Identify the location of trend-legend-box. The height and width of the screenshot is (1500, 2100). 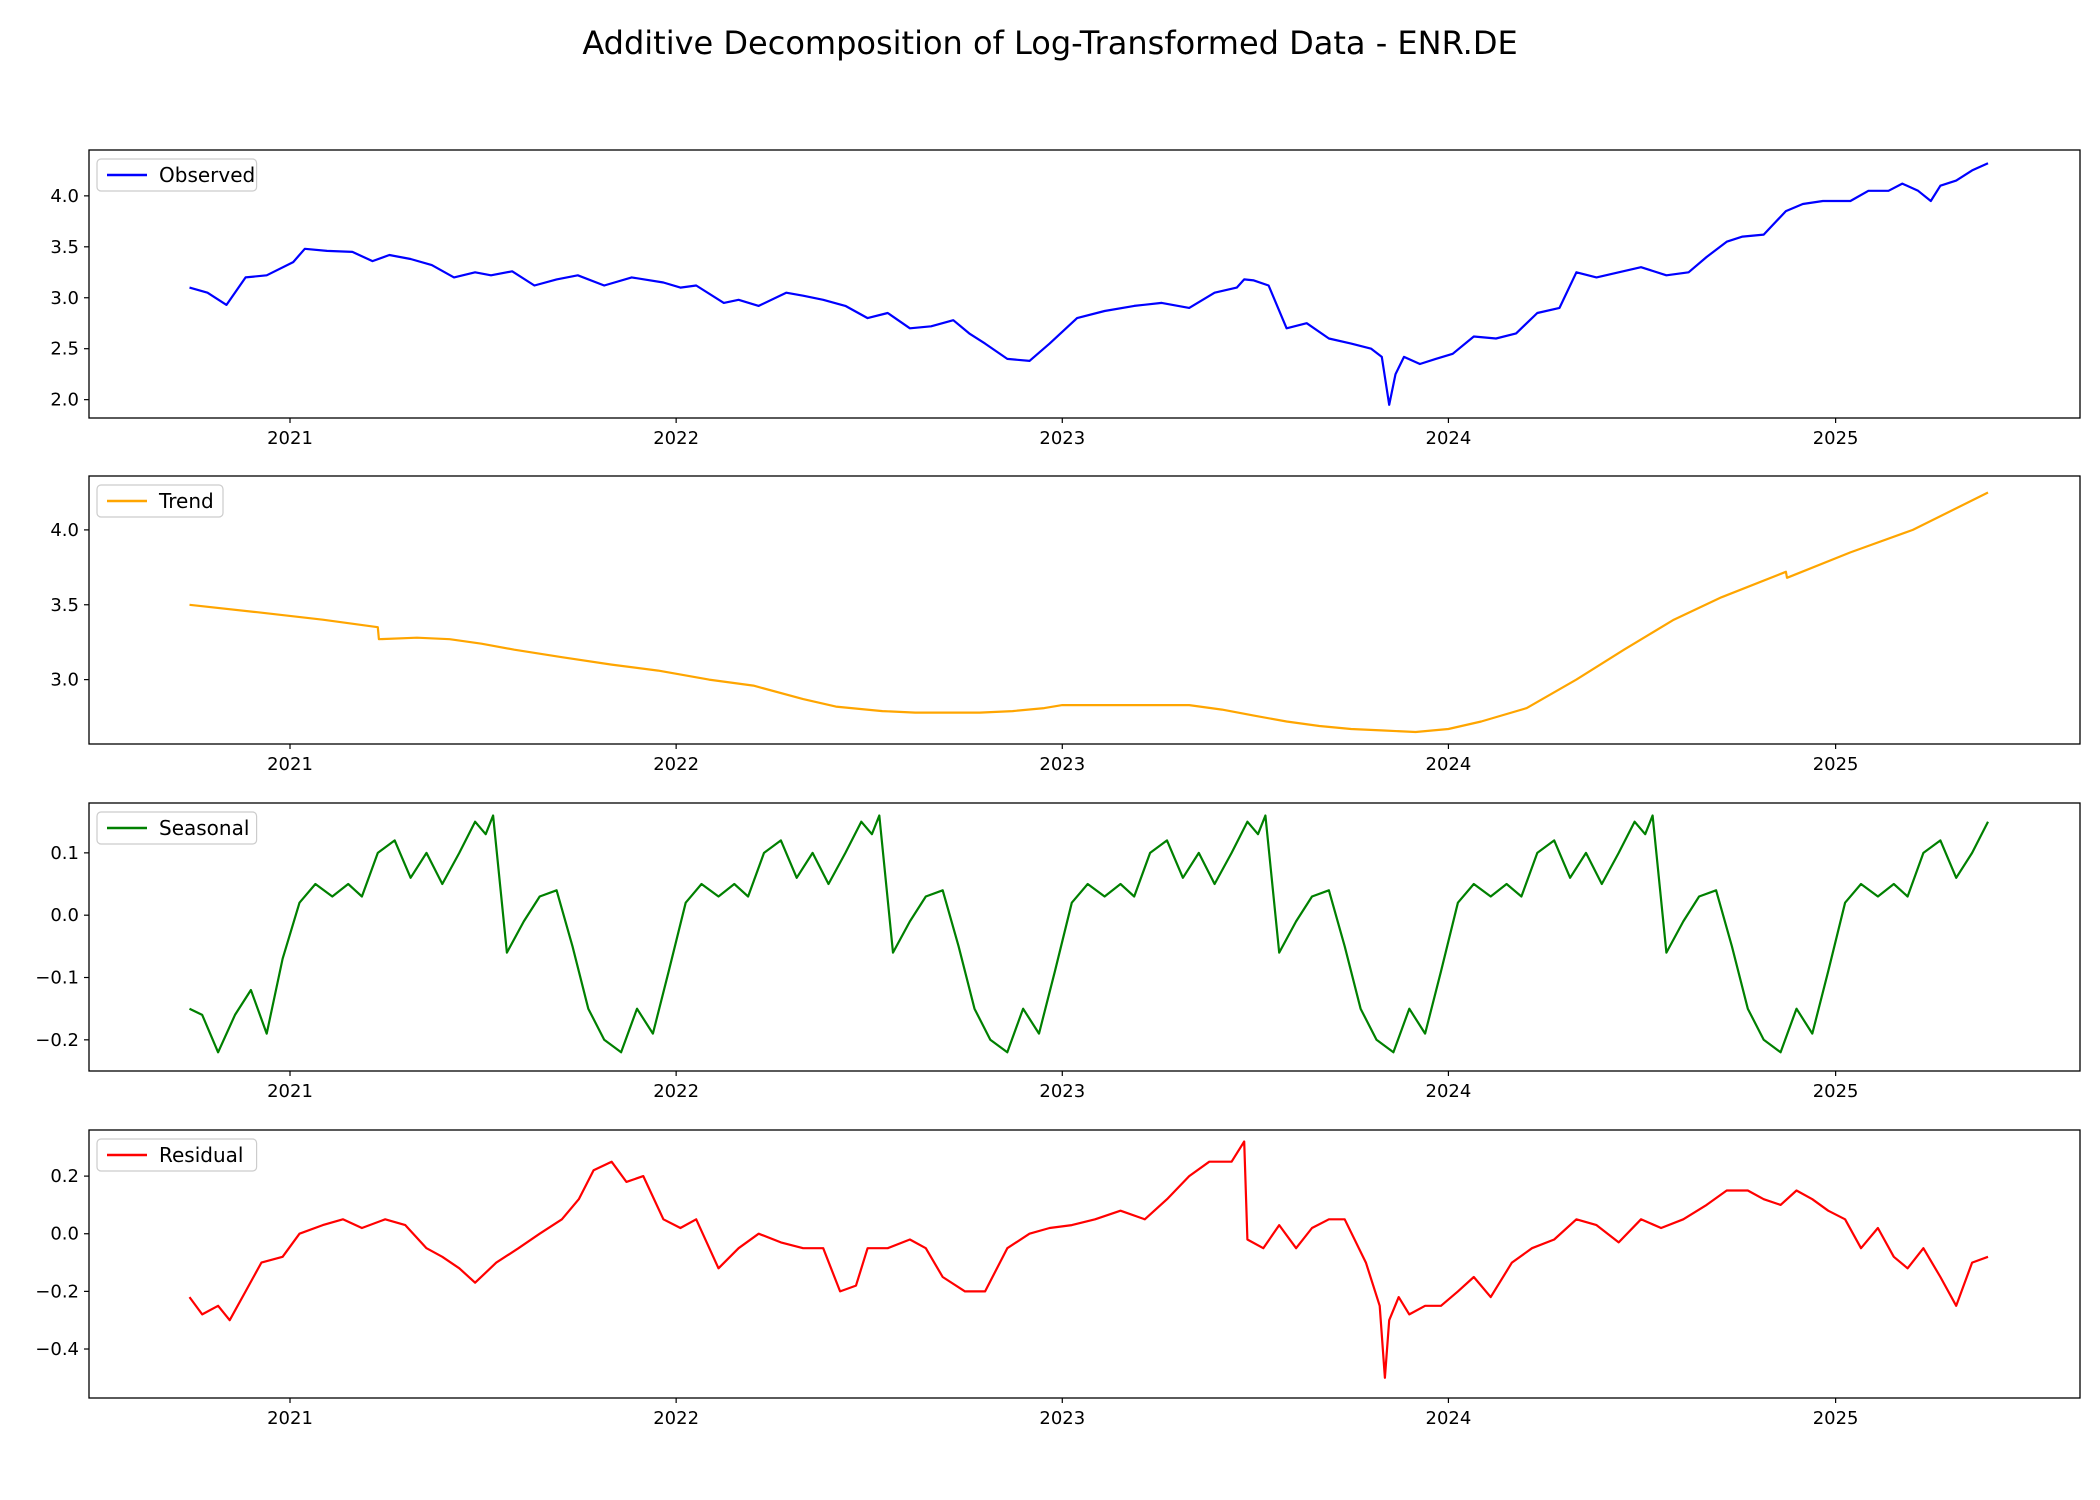
(160, 501).